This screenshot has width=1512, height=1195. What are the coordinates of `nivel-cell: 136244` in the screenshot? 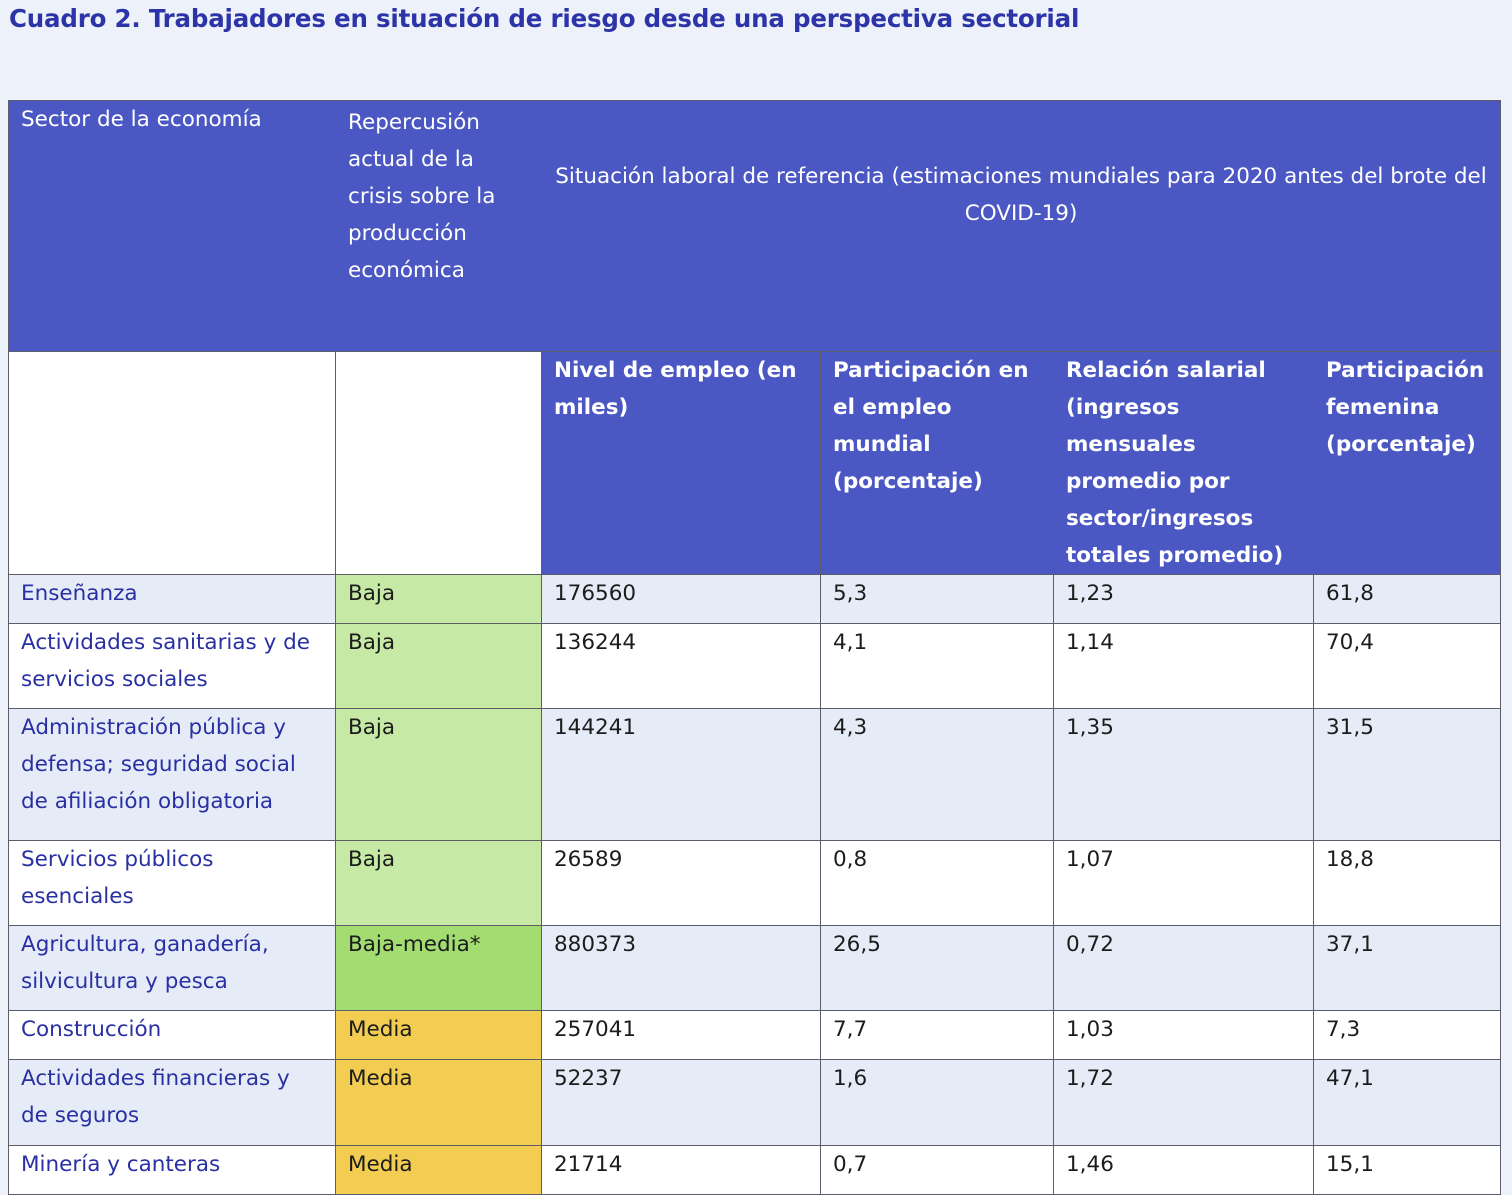 It's located at (681, 666).